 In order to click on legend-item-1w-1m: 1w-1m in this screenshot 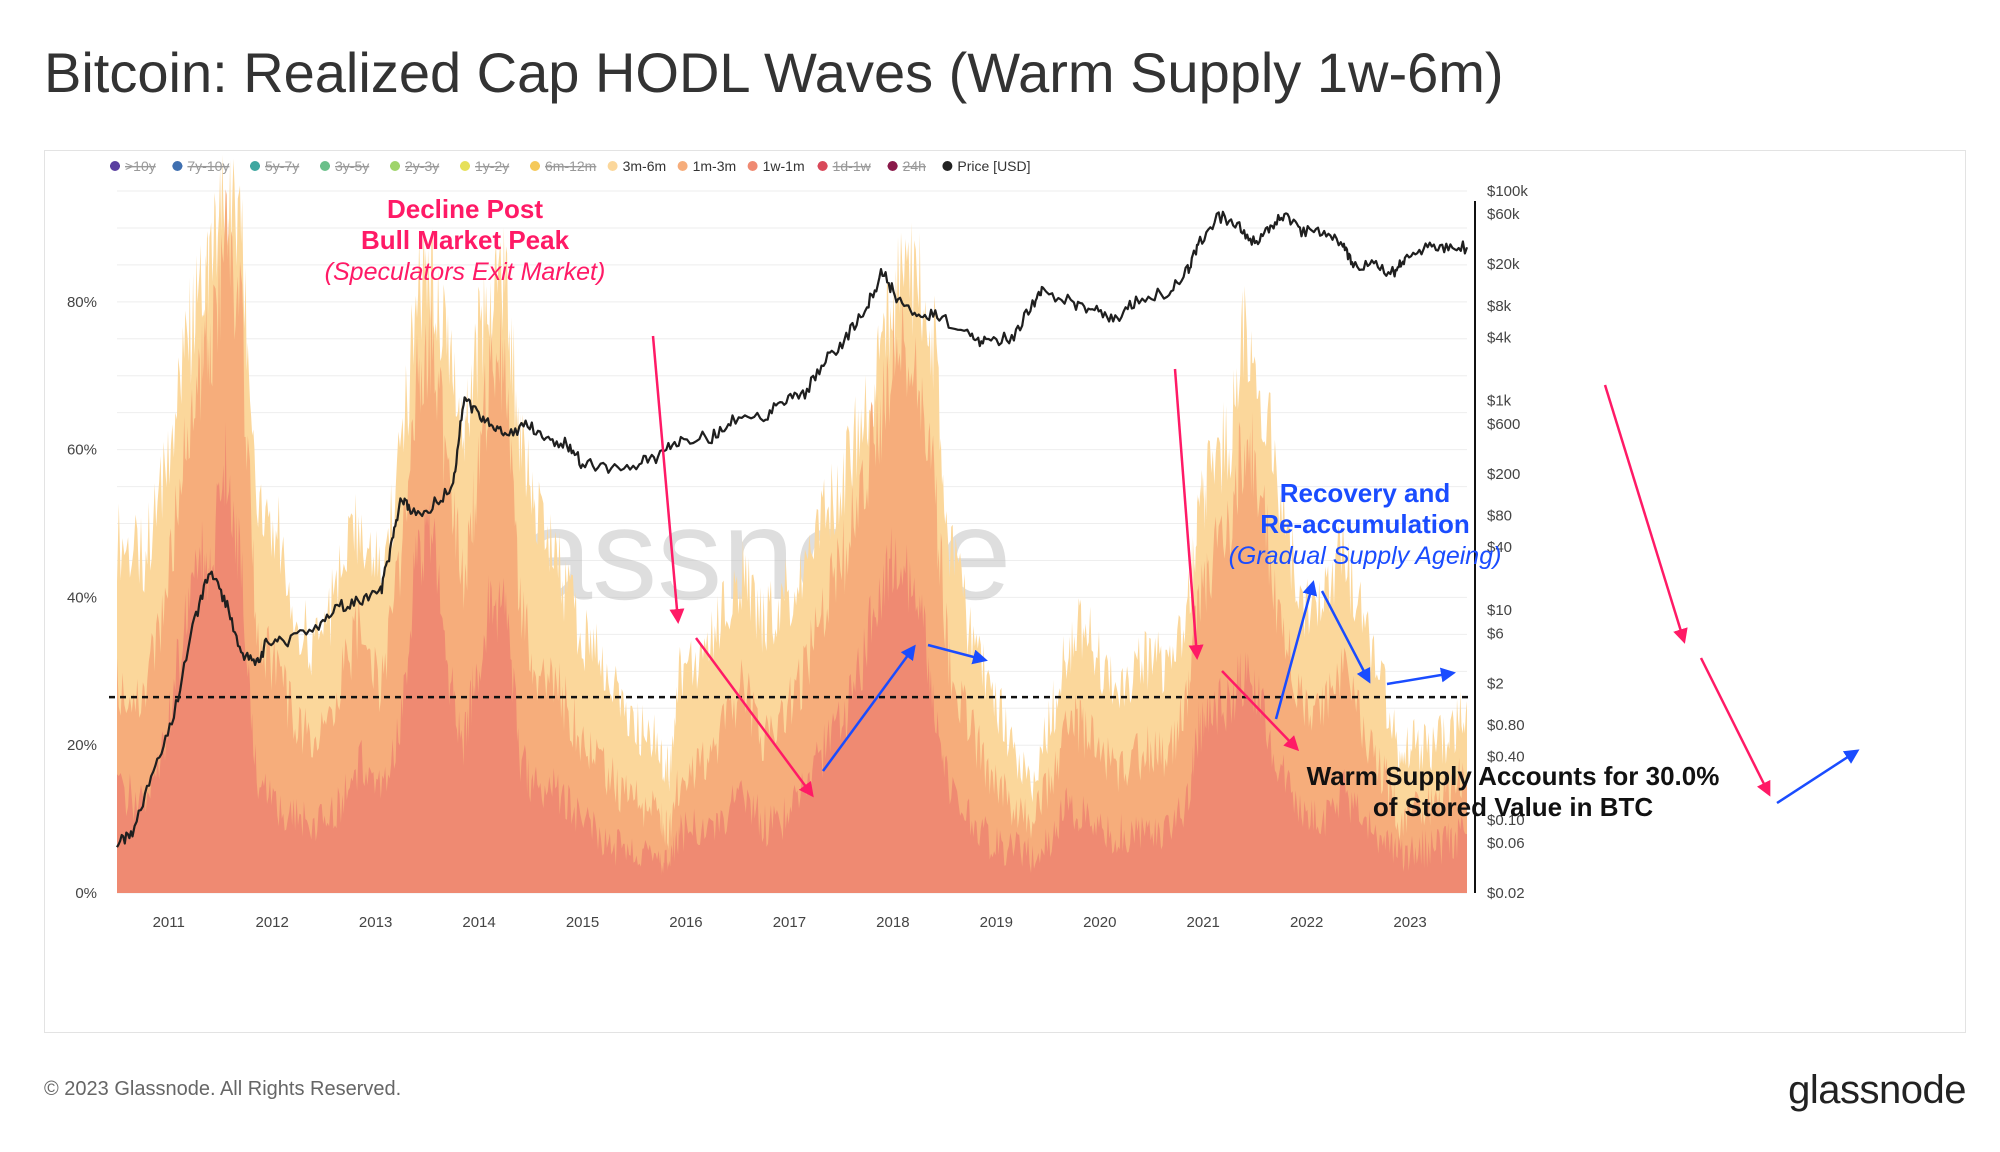, I will do `click(776, 166)`.